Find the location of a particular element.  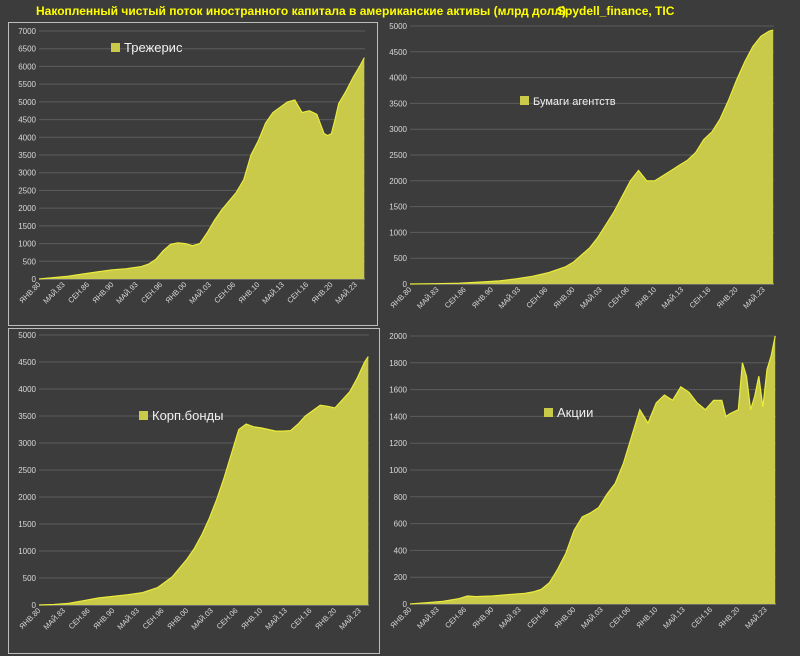

source-label: Spydell_finance, TIC is located at coordinates (616, 11).